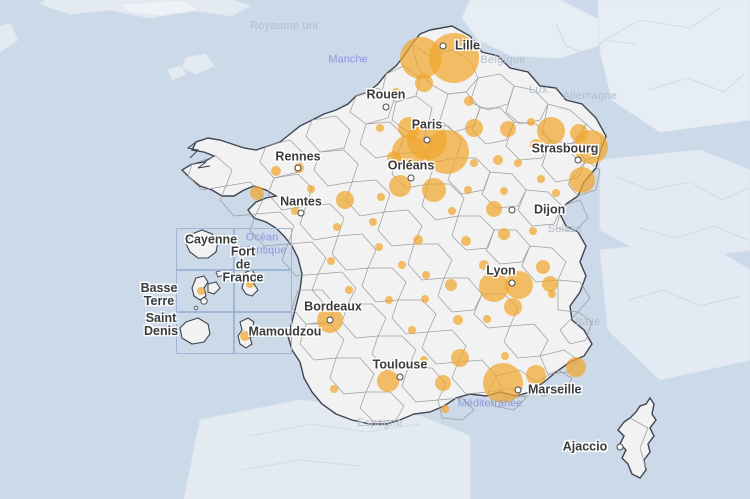 This screenshot has height=499, width=750. What do you see at coordinates (298, 156) in the screenshot?
I see `city-label: Rennes` at bounding box center [298, 156].